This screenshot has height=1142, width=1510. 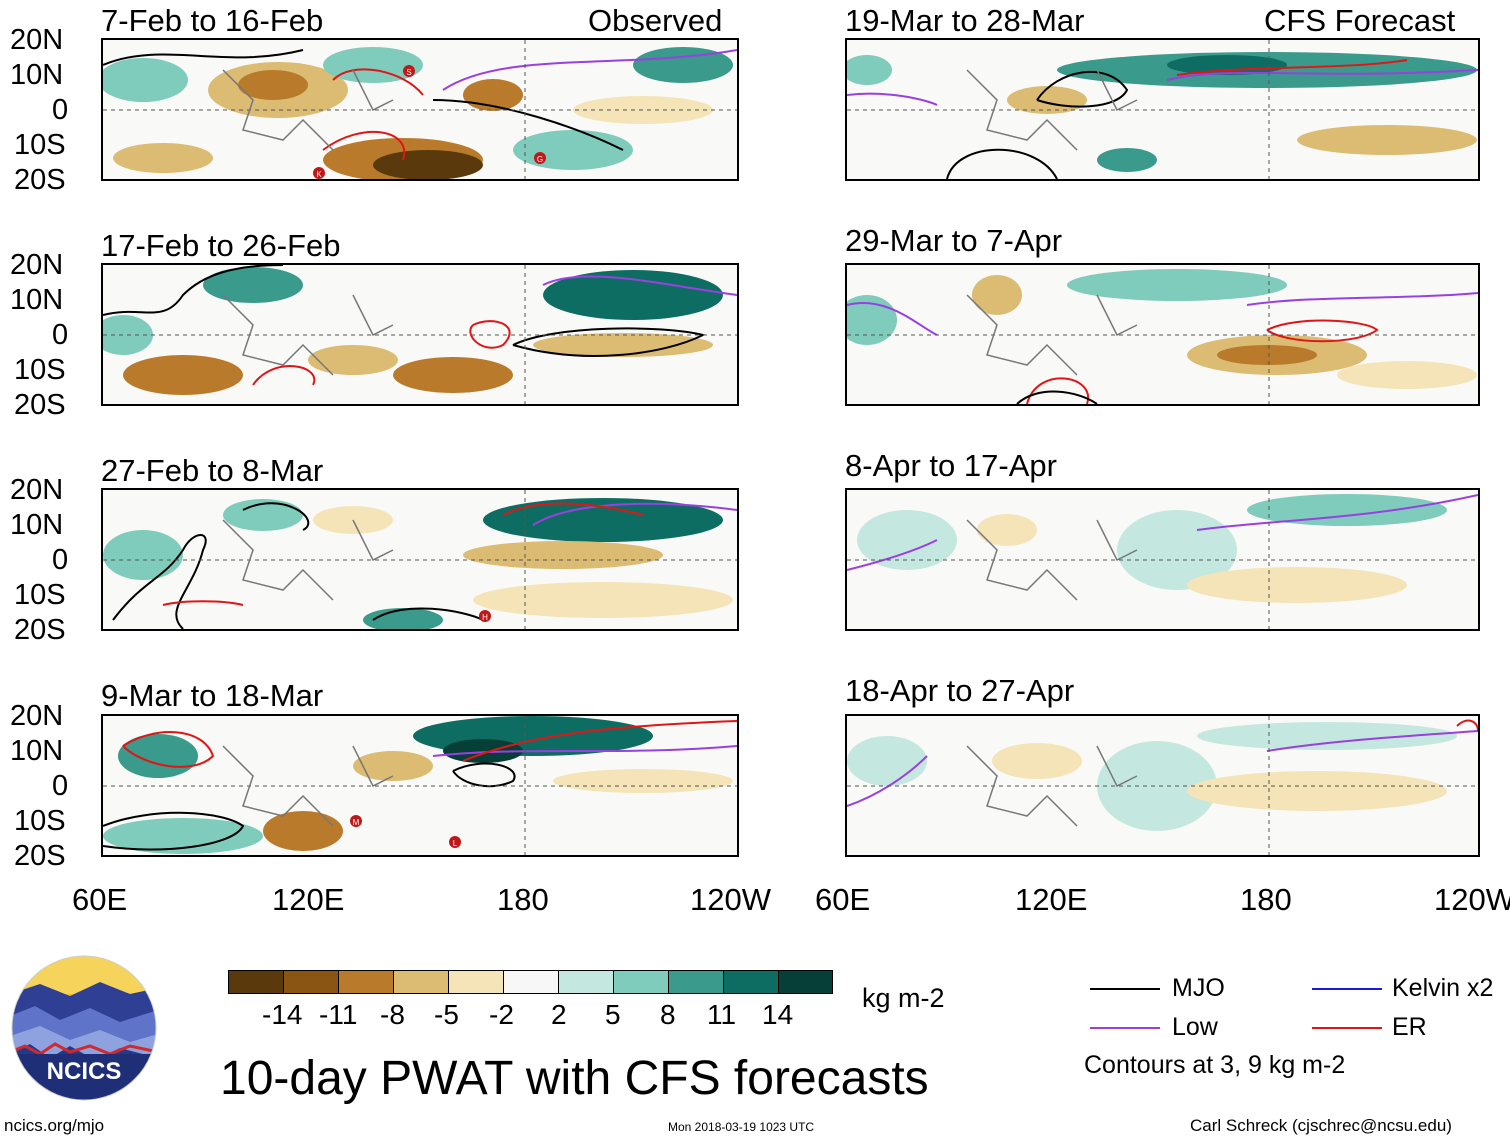 I want to click on forecast-label: CFS Forecast, so click(x=1360, y=20).